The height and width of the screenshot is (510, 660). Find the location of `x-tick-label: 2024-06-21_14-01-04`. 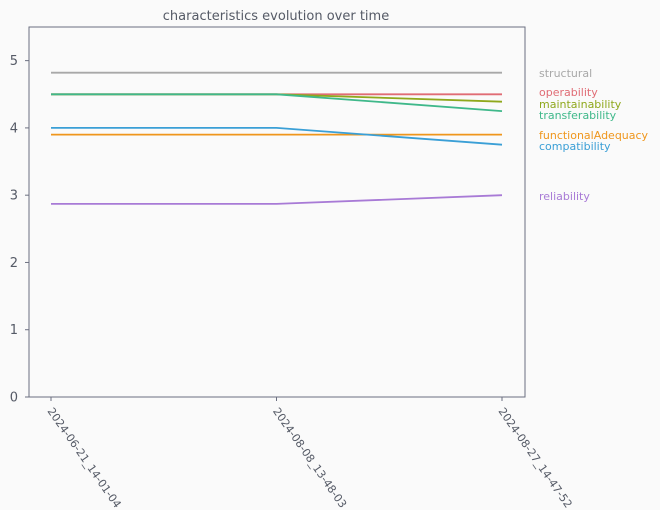

x-tick-label: 2024-06-21_14-01-04 is located at coordinates (84, 457).